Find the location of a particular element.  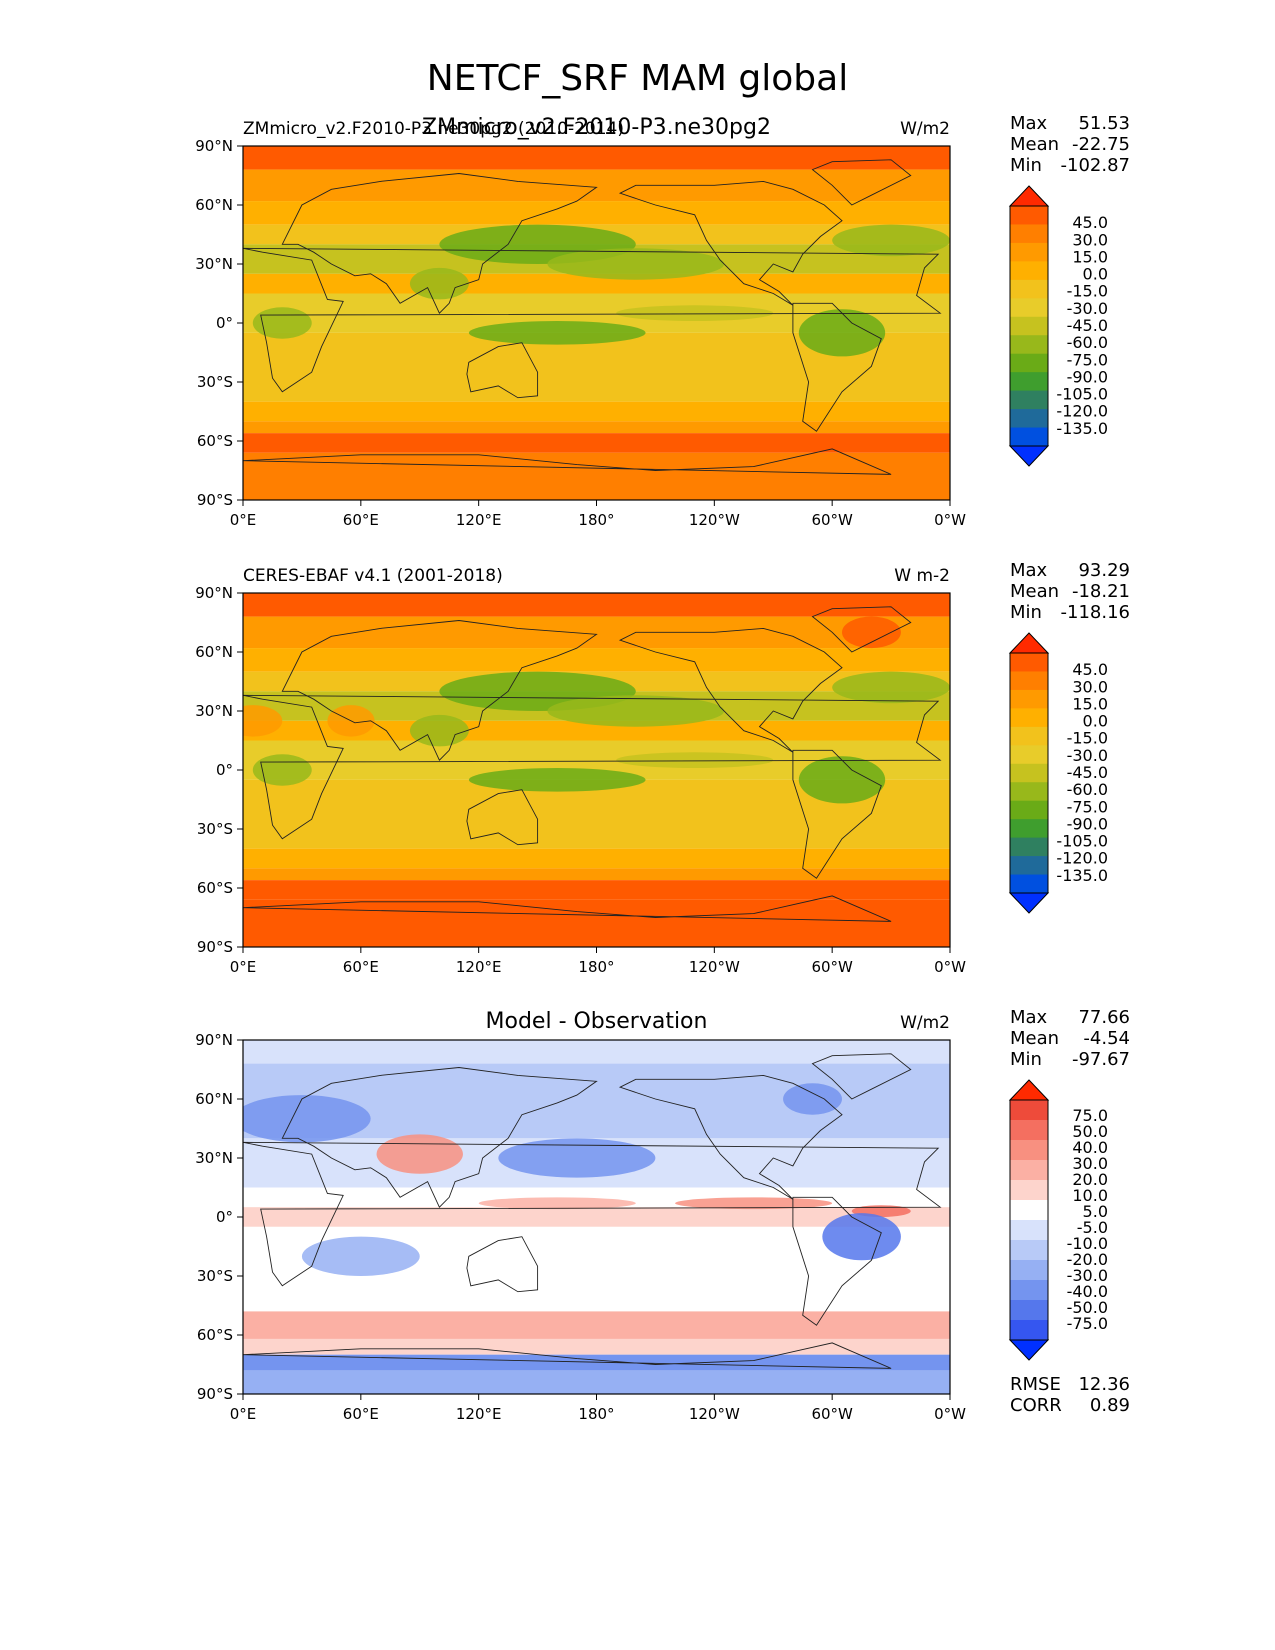

panel-center-title: Model - Observation is located at coordinates (597, 1021).